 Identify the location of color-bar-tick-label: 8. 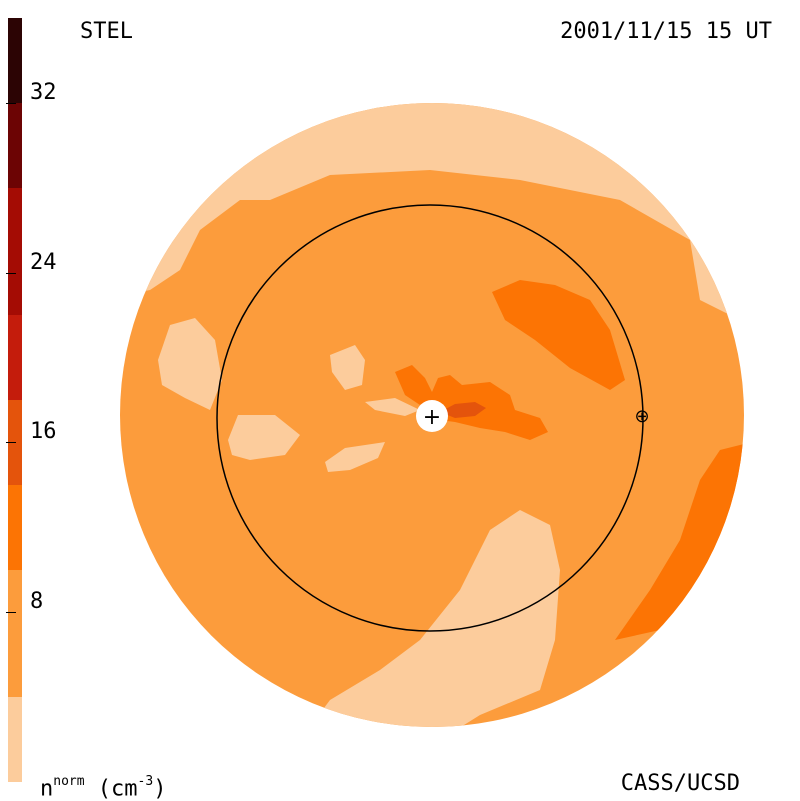
(37, 602).